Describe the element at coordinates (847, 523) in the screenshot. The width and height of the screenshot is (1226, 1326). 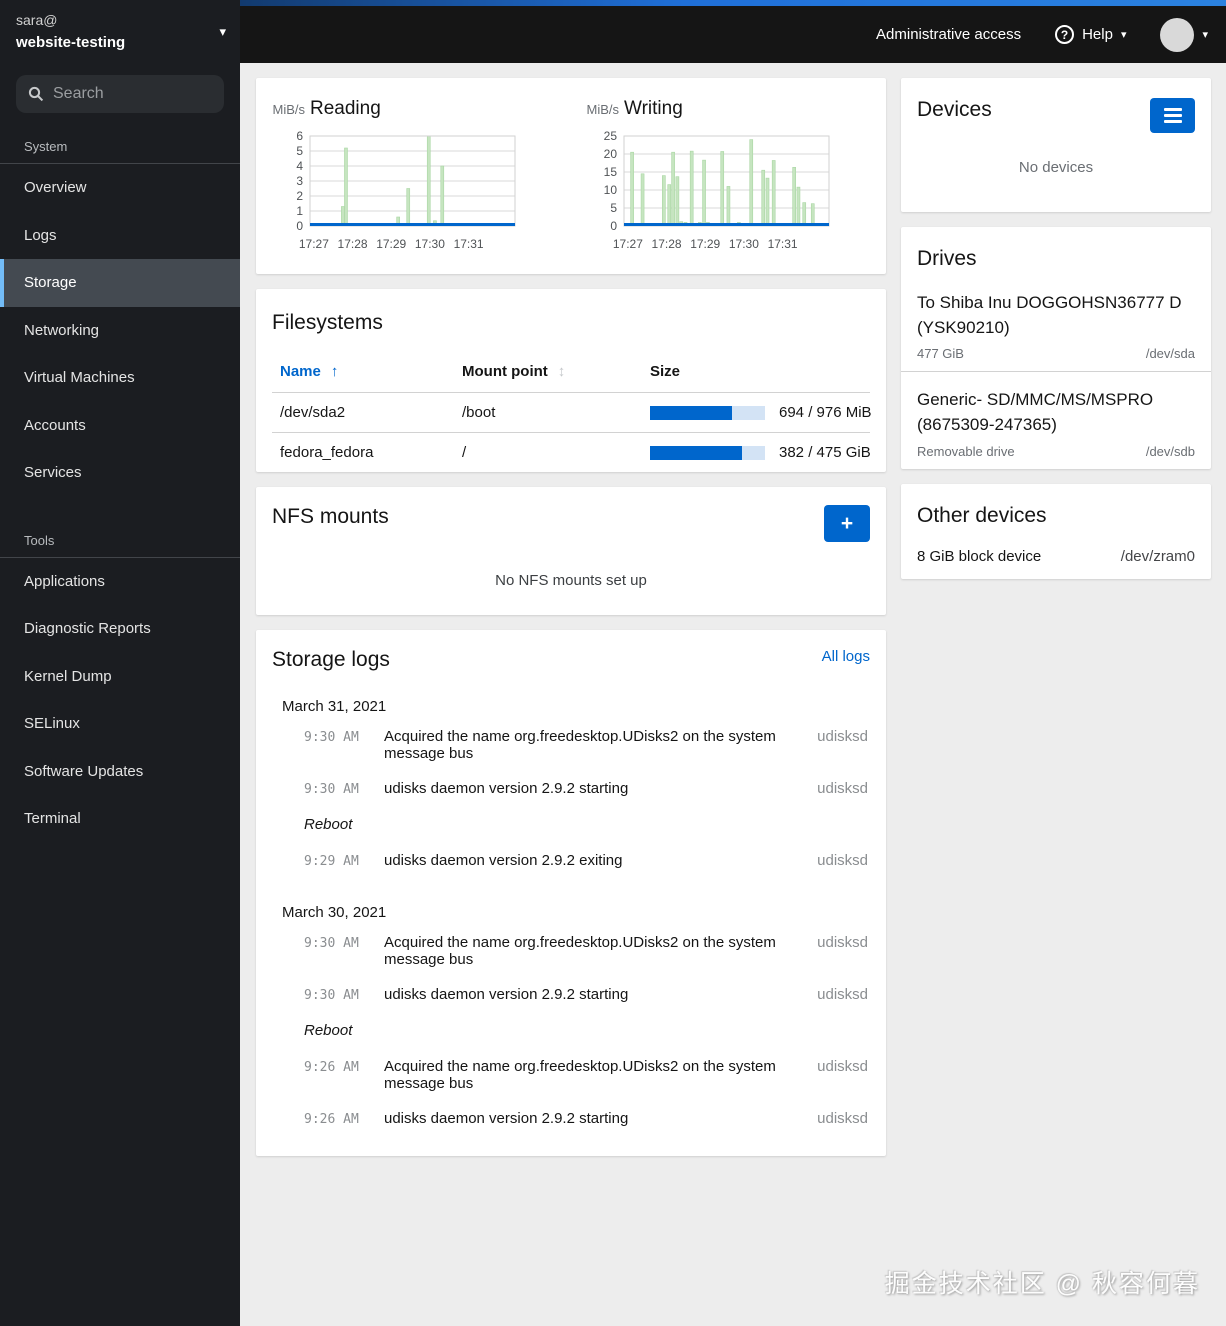
I see `add-nfs-mount-button: +` at that location.